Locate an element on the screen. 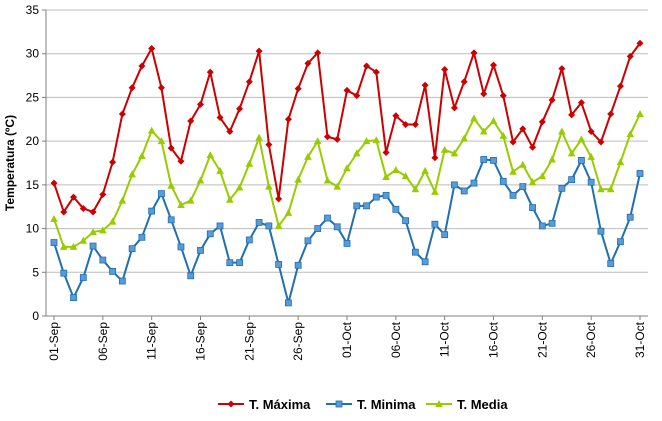 The height and width of the screenshot is (421, 662). legend: T. Máxima T. Minima T. Media is located at coordinates (363, 404).